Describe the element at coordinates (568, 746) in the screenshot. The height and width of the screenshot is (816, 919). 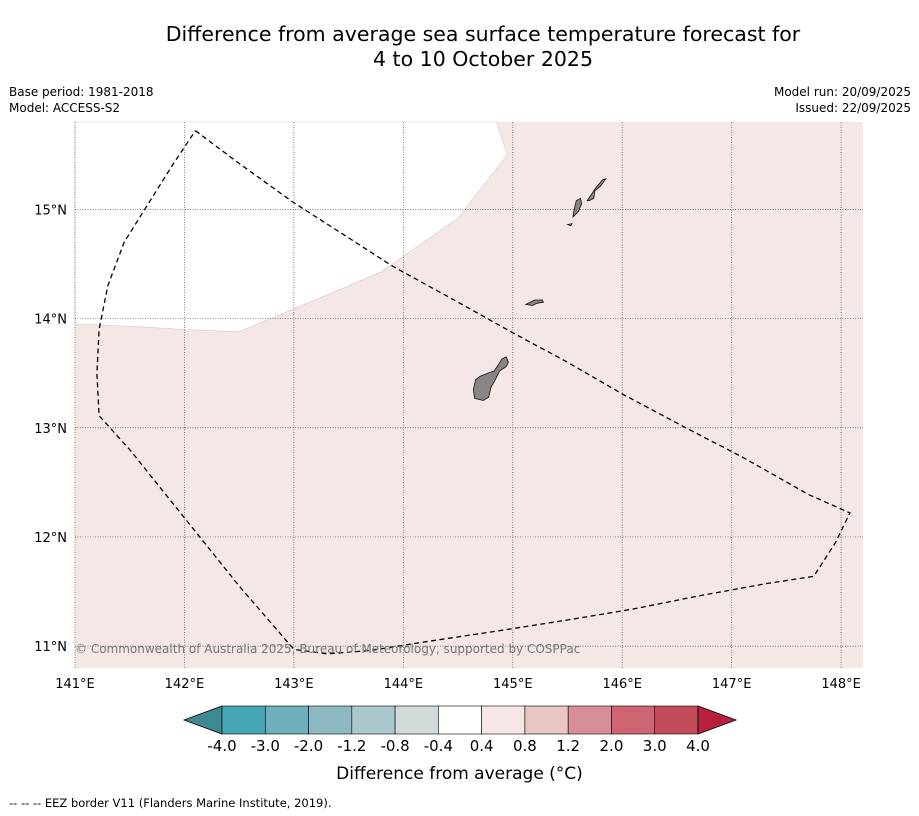
I see `colorbar-tick-label: 1.2` at that location.